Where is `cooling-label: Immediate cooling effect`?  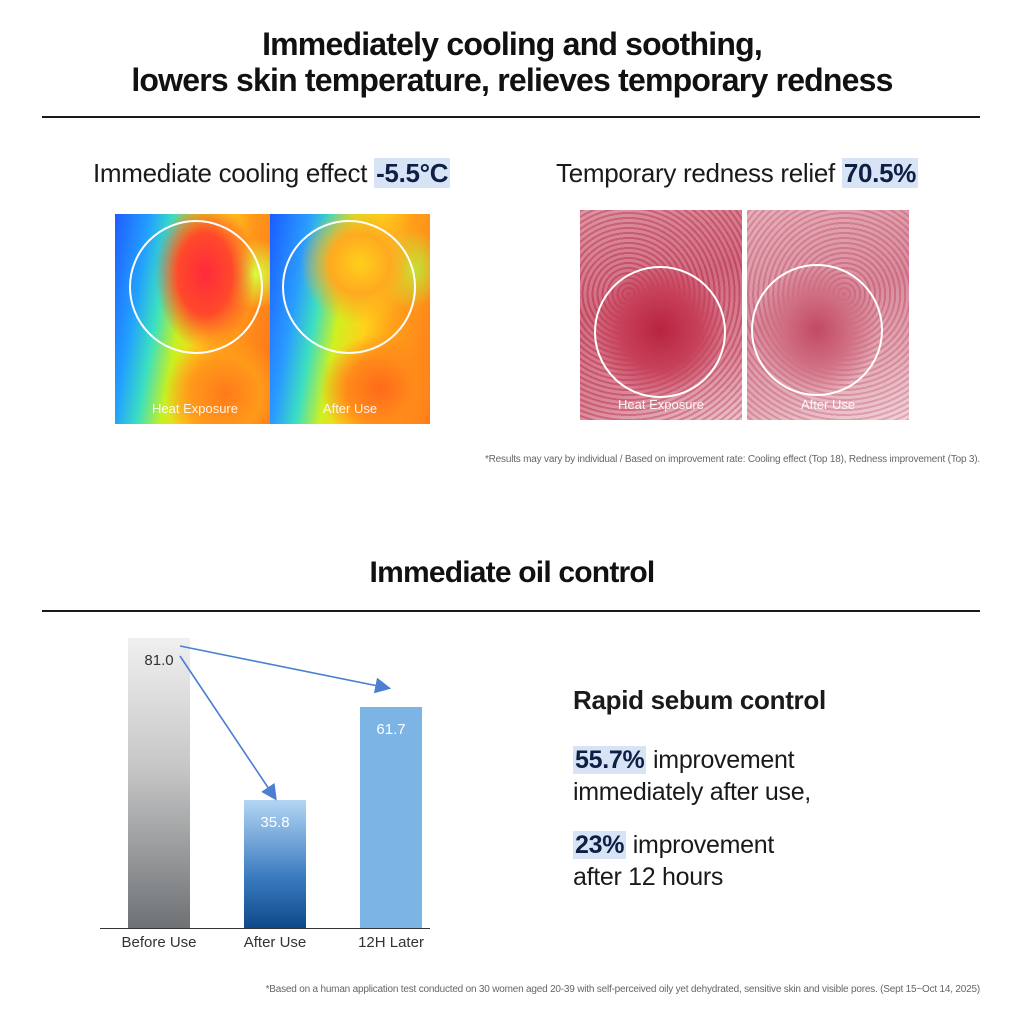
cooling-label: Immediate cooling effect is located at coordinates (234, 173).